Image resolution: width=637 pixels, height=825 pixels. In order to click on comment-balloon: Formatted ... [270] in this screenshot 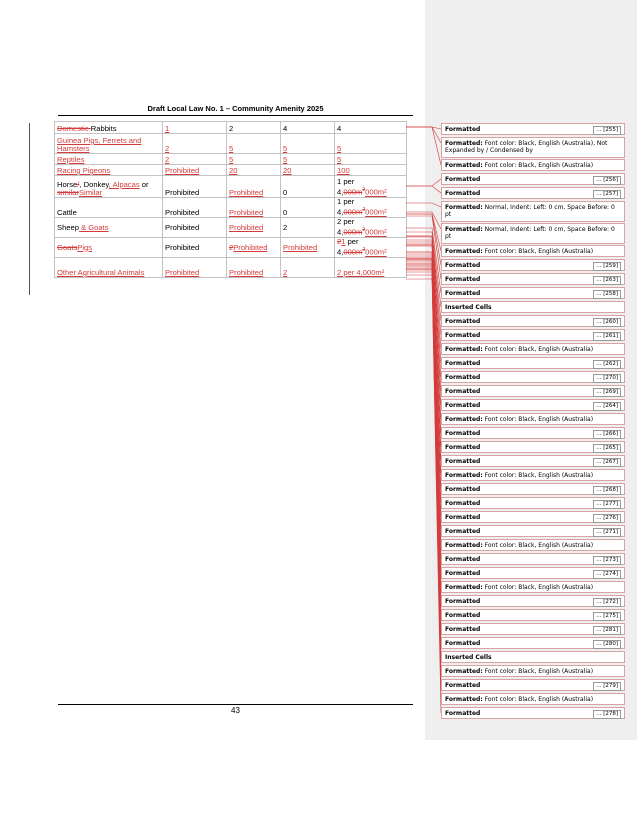, I will do `click(533, 377)`.